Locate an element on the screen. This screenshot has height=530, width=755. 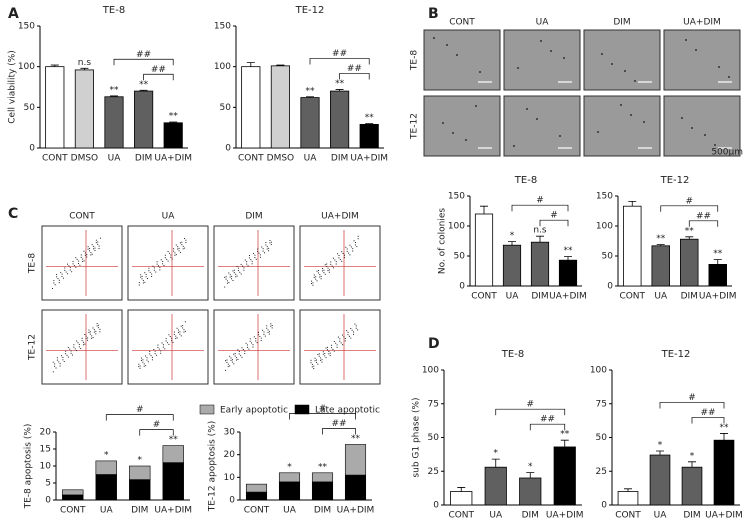
column-label: UA+DIM is located at coordinates (340, 217).